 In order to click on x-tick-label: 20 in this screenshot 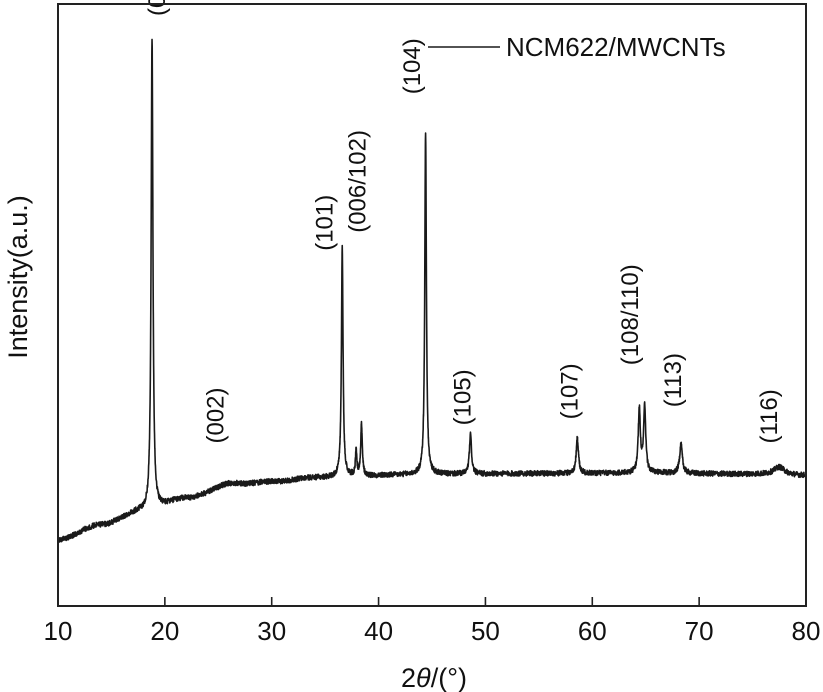, I will do `click(164, 631)`.